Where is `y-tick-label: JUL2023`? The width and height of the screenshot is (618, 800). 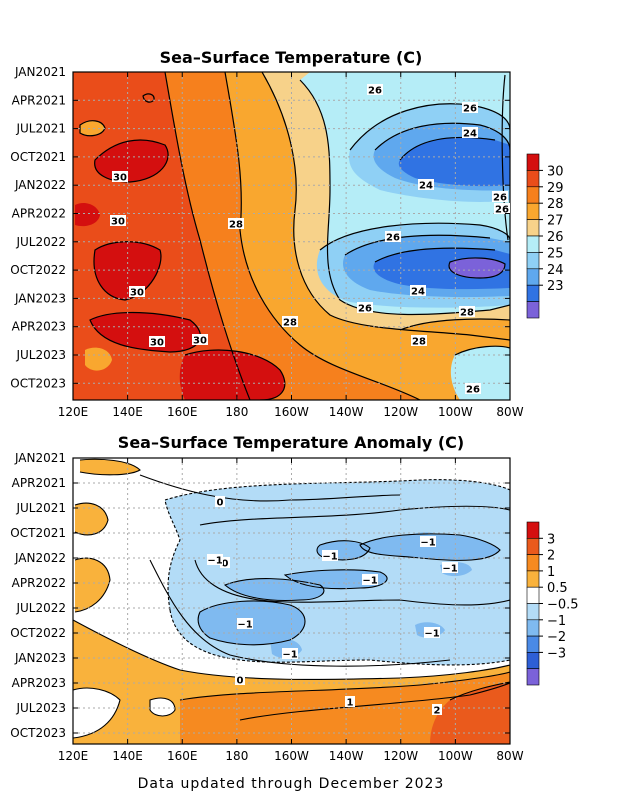
y-tick-label: JUL2023 is located at coordinates (40, 708).